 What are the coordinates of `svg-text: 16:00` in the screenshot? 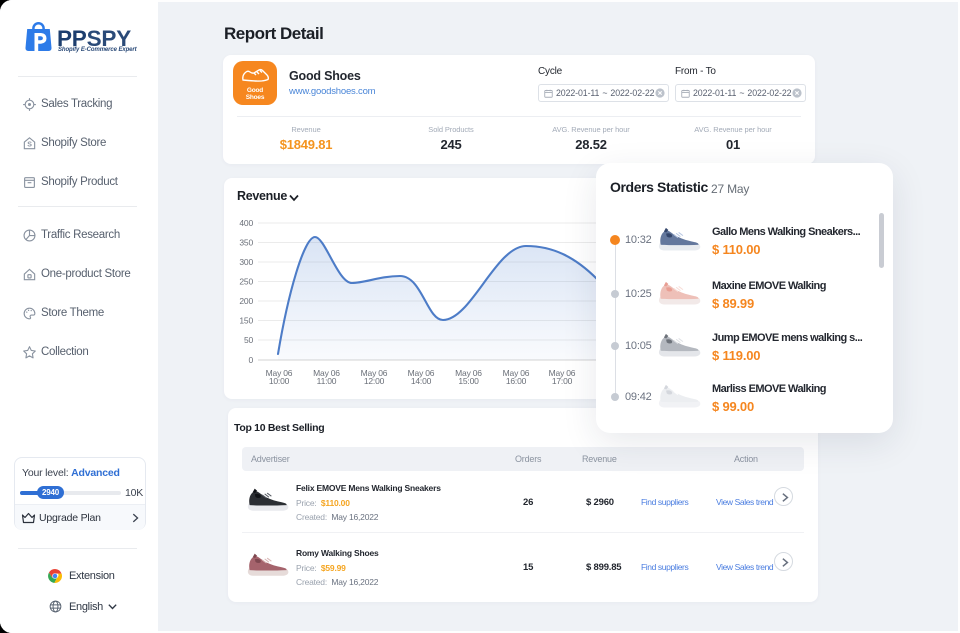 It's located at (516, 381).